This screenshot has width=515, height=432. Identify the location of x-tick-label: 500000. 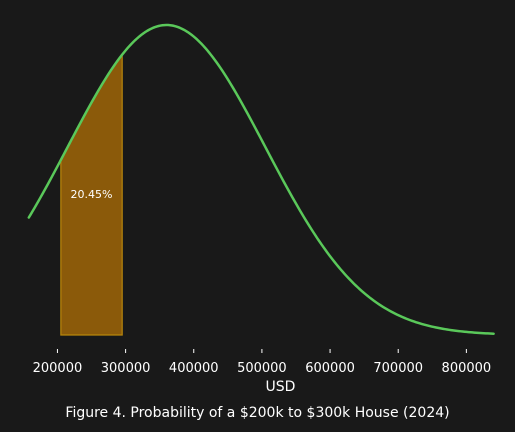
(262, 368).